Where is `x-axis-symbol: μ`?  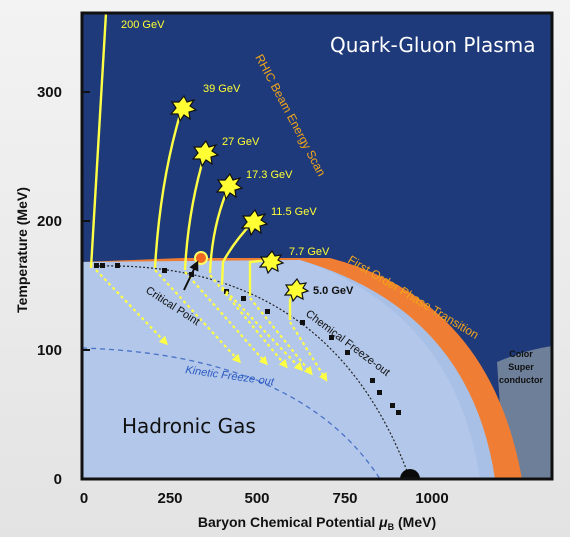 x-axis-symbol: μ is located at coordinates (383, 522).